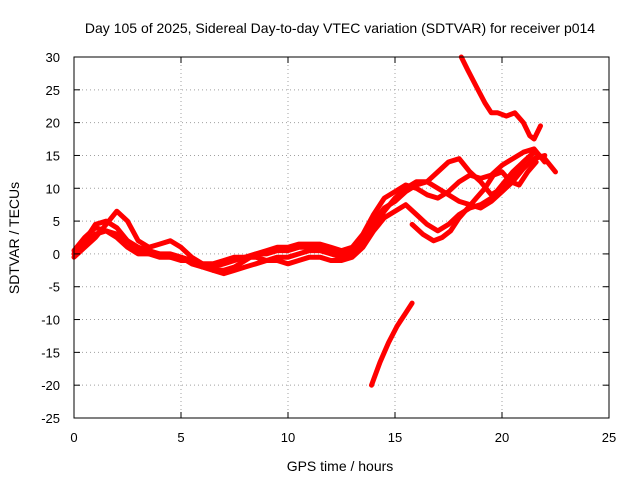  Describe the element at coordinates (609, 437) in the screenshot. I see `x-tick-label: 25` at that location.